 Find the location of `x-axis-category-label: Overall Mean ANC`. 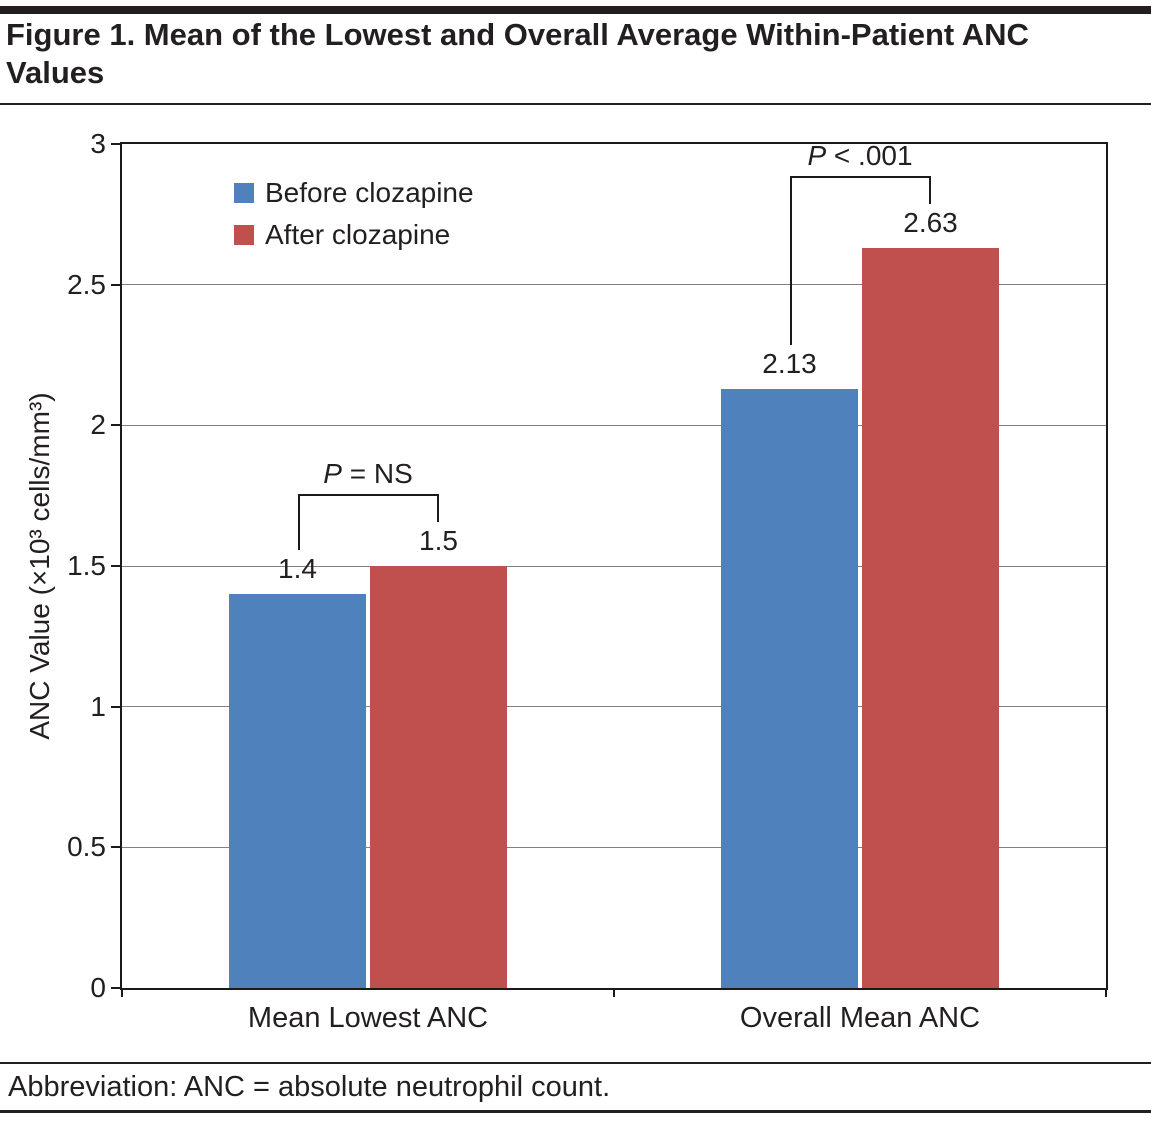

x-axis-category-label: Overall Mean ANC is located at coordinates (860, 1018).